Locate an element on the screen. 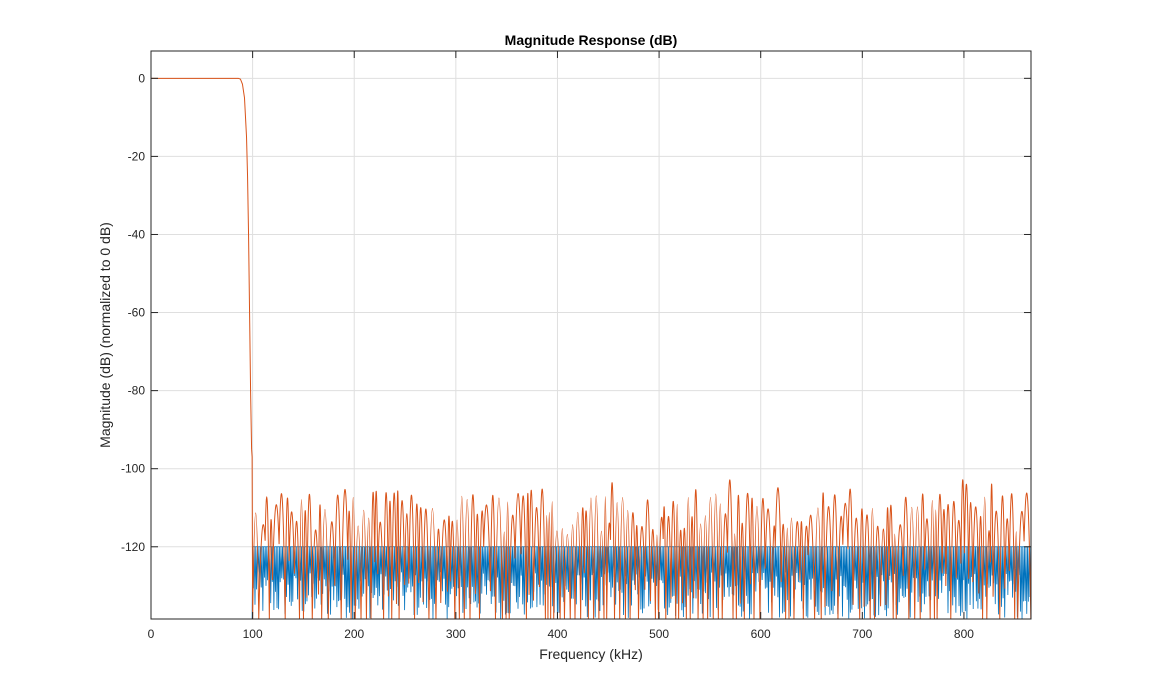 The height and width of the screenshot is (695, 1164). y-tick-label: -20 is located at coordinates (137, 156).